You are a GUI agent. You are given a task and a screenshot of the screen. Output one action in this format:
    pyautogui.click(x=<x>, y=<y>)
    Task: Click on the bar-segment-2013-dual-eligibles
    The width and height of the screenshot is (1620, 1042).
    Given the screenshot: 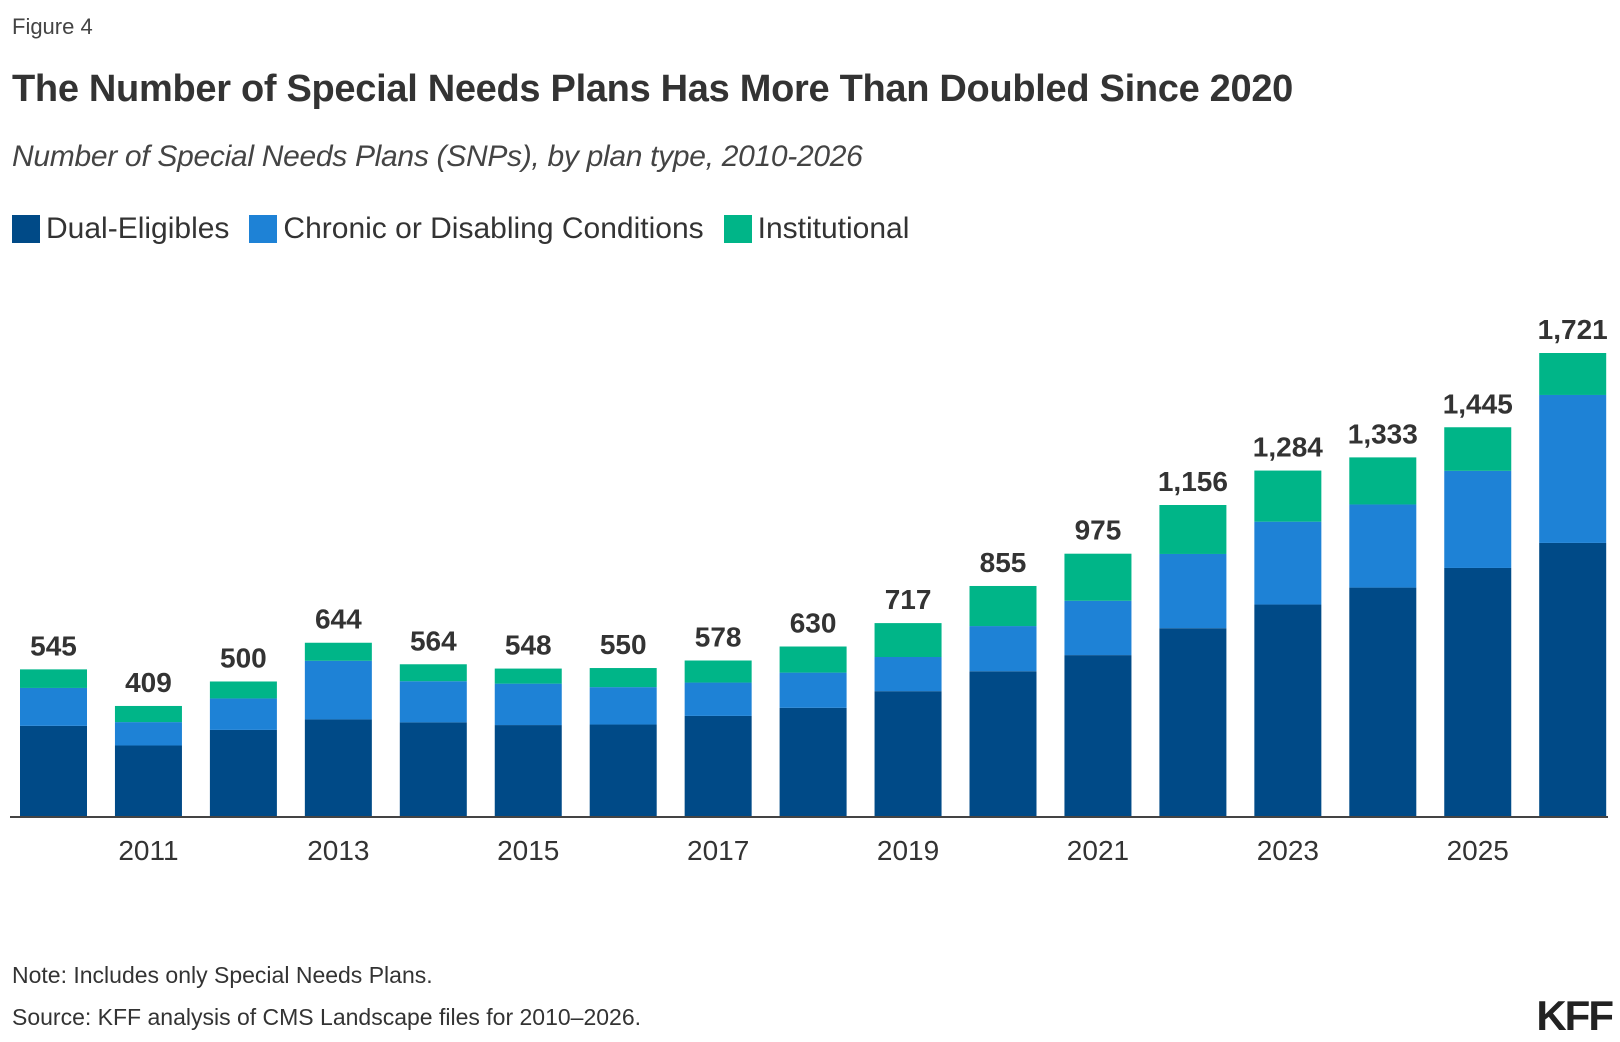 What is the action you would take?
    pyautogui.click(x=338, y=767)
    